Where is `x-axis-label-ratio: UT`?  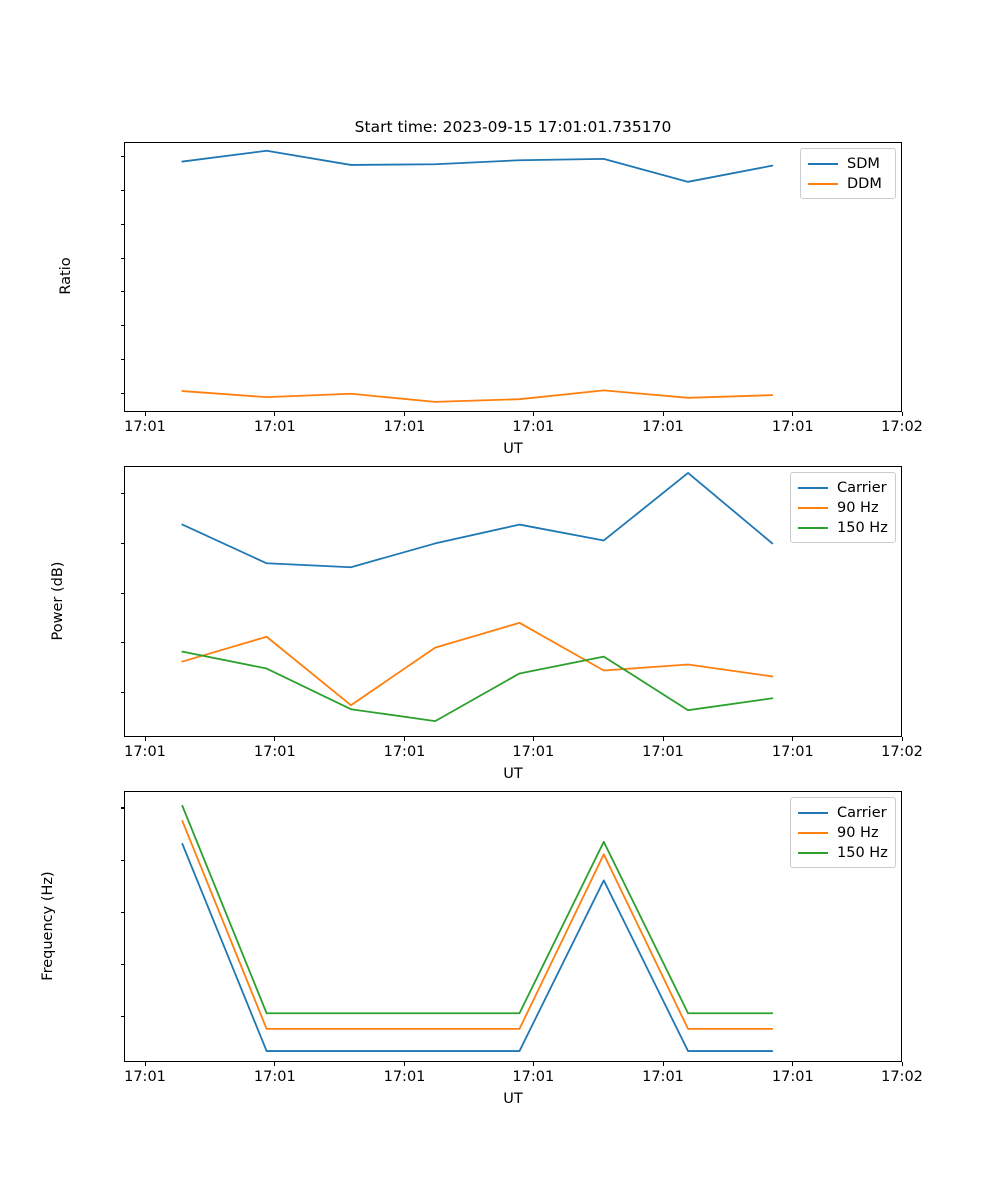
x-axis-label-ratio: UT is located at coordinates (513, 449).